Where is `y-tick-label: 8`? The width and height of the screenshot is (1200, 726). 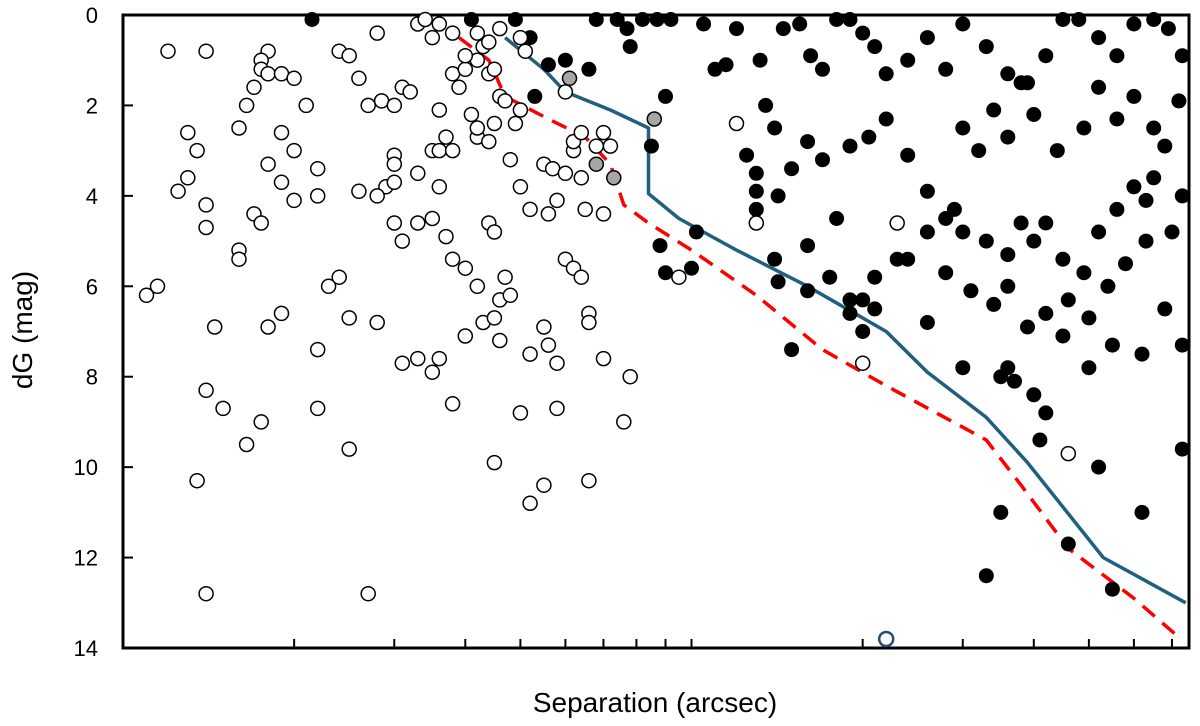 y-tick-label: 8 is located at coordinates (92, 377).